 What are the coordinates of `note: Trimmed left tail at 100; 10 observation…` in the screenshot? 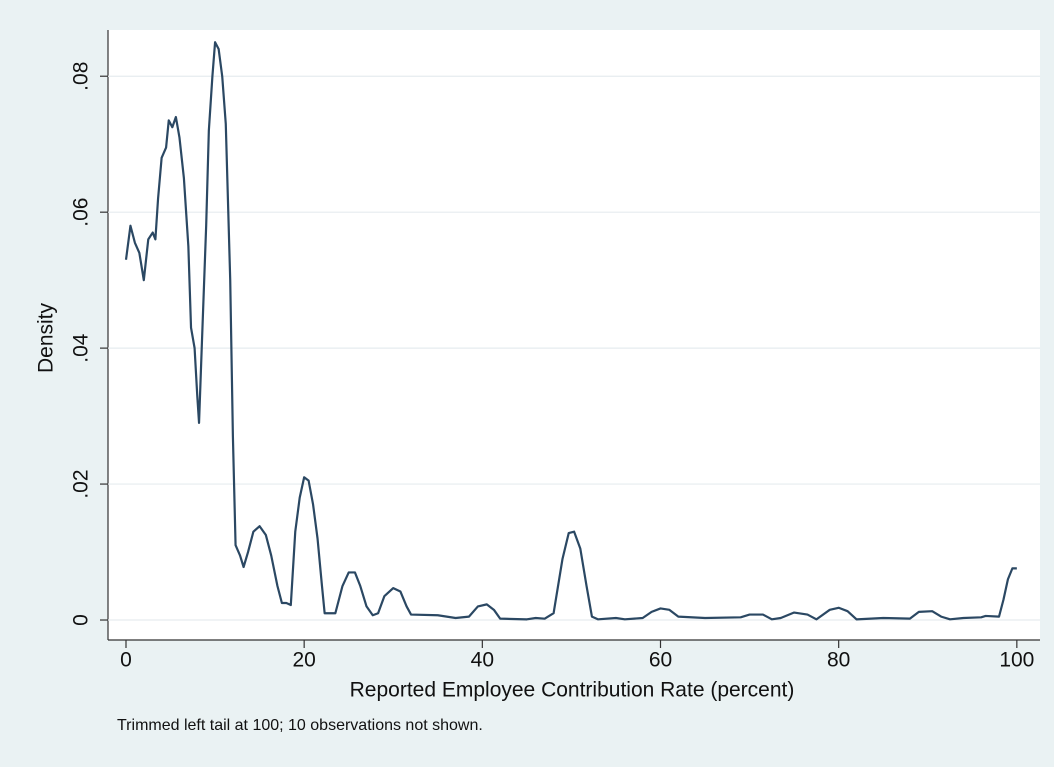 It's located at (300, 725).